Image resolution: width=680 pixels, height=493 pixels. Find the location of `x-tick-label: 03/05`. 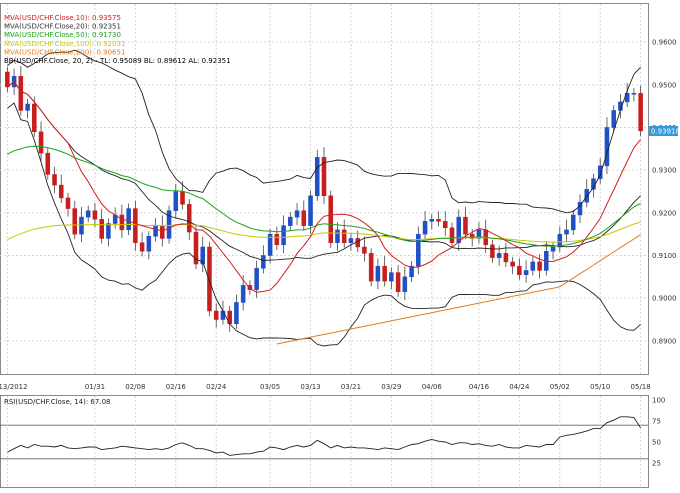

x-tick-label: 03/05 is located at coordinates (270, 387).